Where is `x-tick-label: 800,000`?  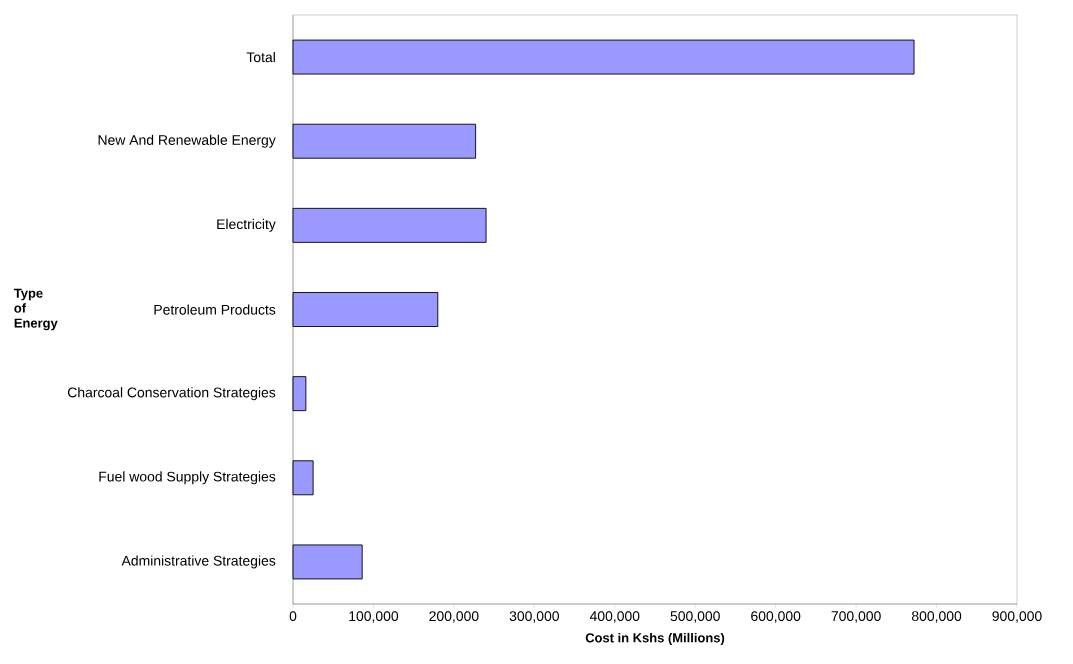 x-tick-label: 800,000 is located at coordinates (936, 617).